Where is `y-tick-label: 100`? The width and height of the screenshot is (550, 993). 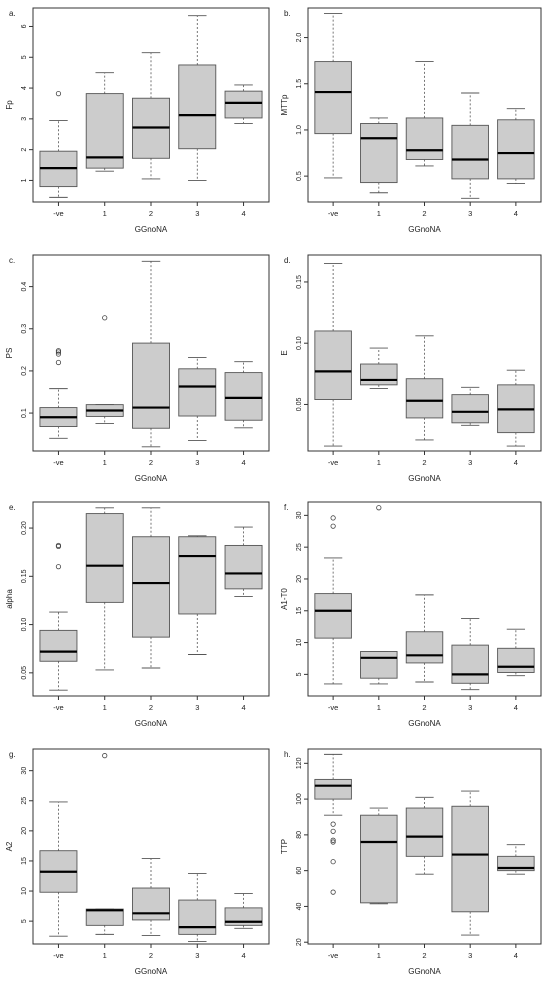
y-tick-label: 100 is located at coordinates (299, 799).